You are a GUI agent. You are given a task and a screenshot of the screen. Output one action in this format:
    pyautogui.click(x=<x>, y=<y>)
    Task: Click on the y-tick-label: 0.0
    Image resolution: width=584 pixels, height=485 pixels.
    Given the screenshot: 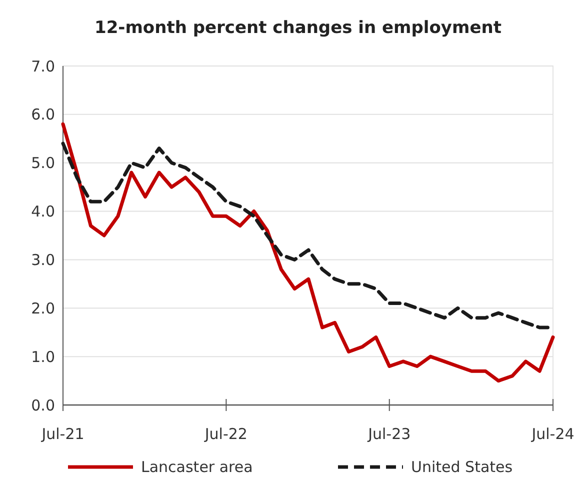 What is the action you would take?
    pyautogui.click(x=43, y=405)
    